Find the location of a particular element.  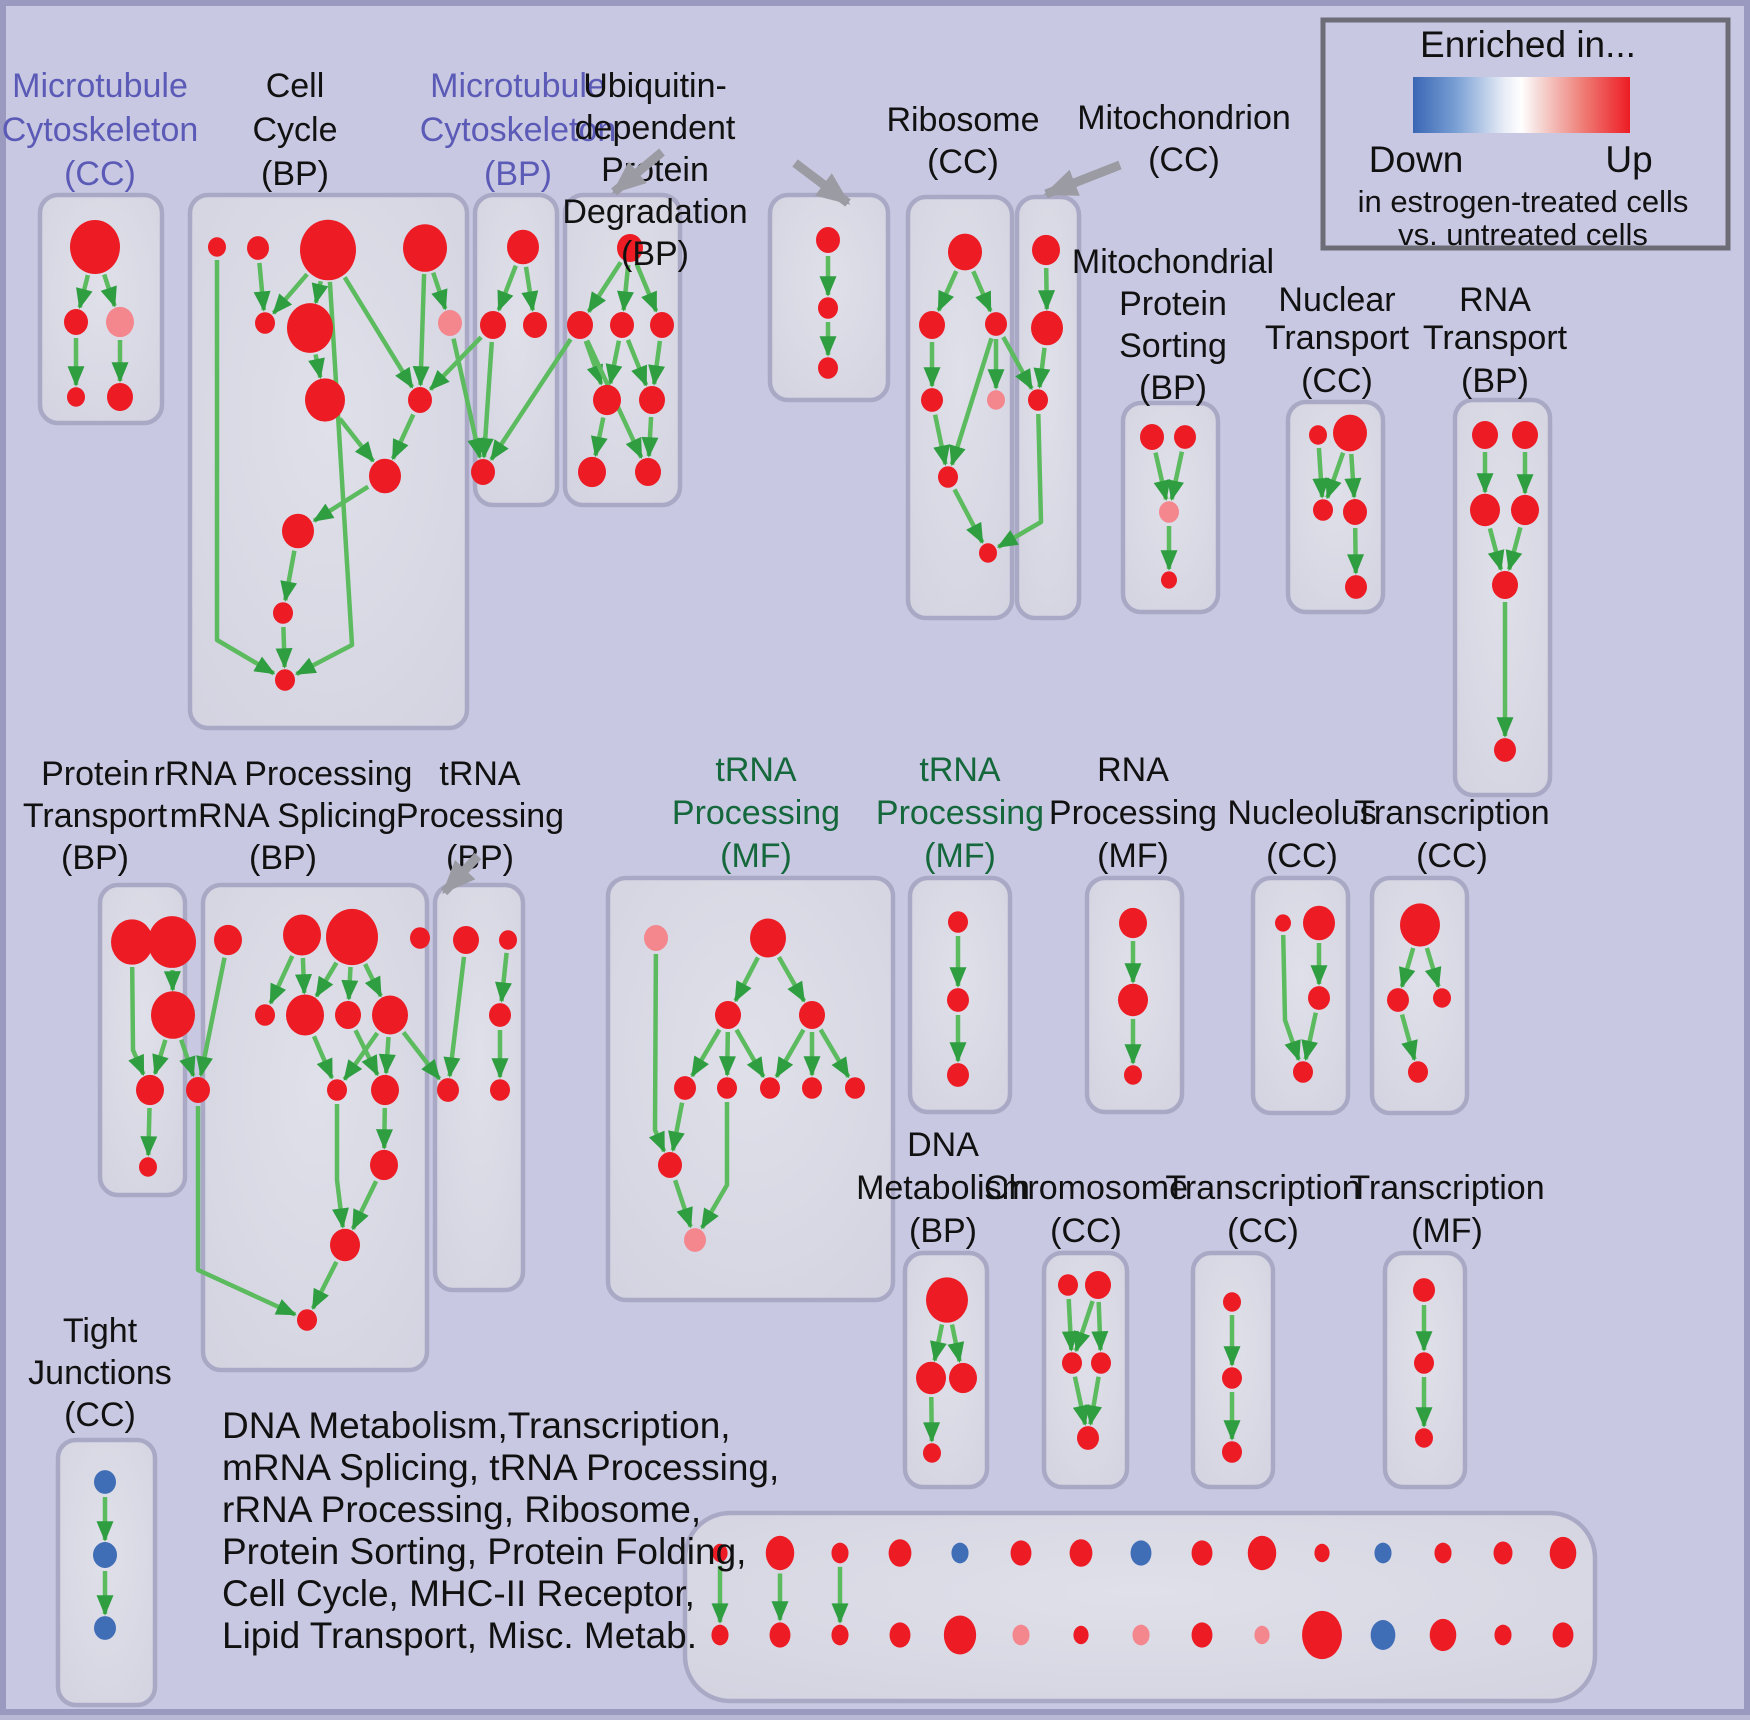

cluster-label-mitochondrion-cc: Mitochondrion is located at coordinates (1184, 118).